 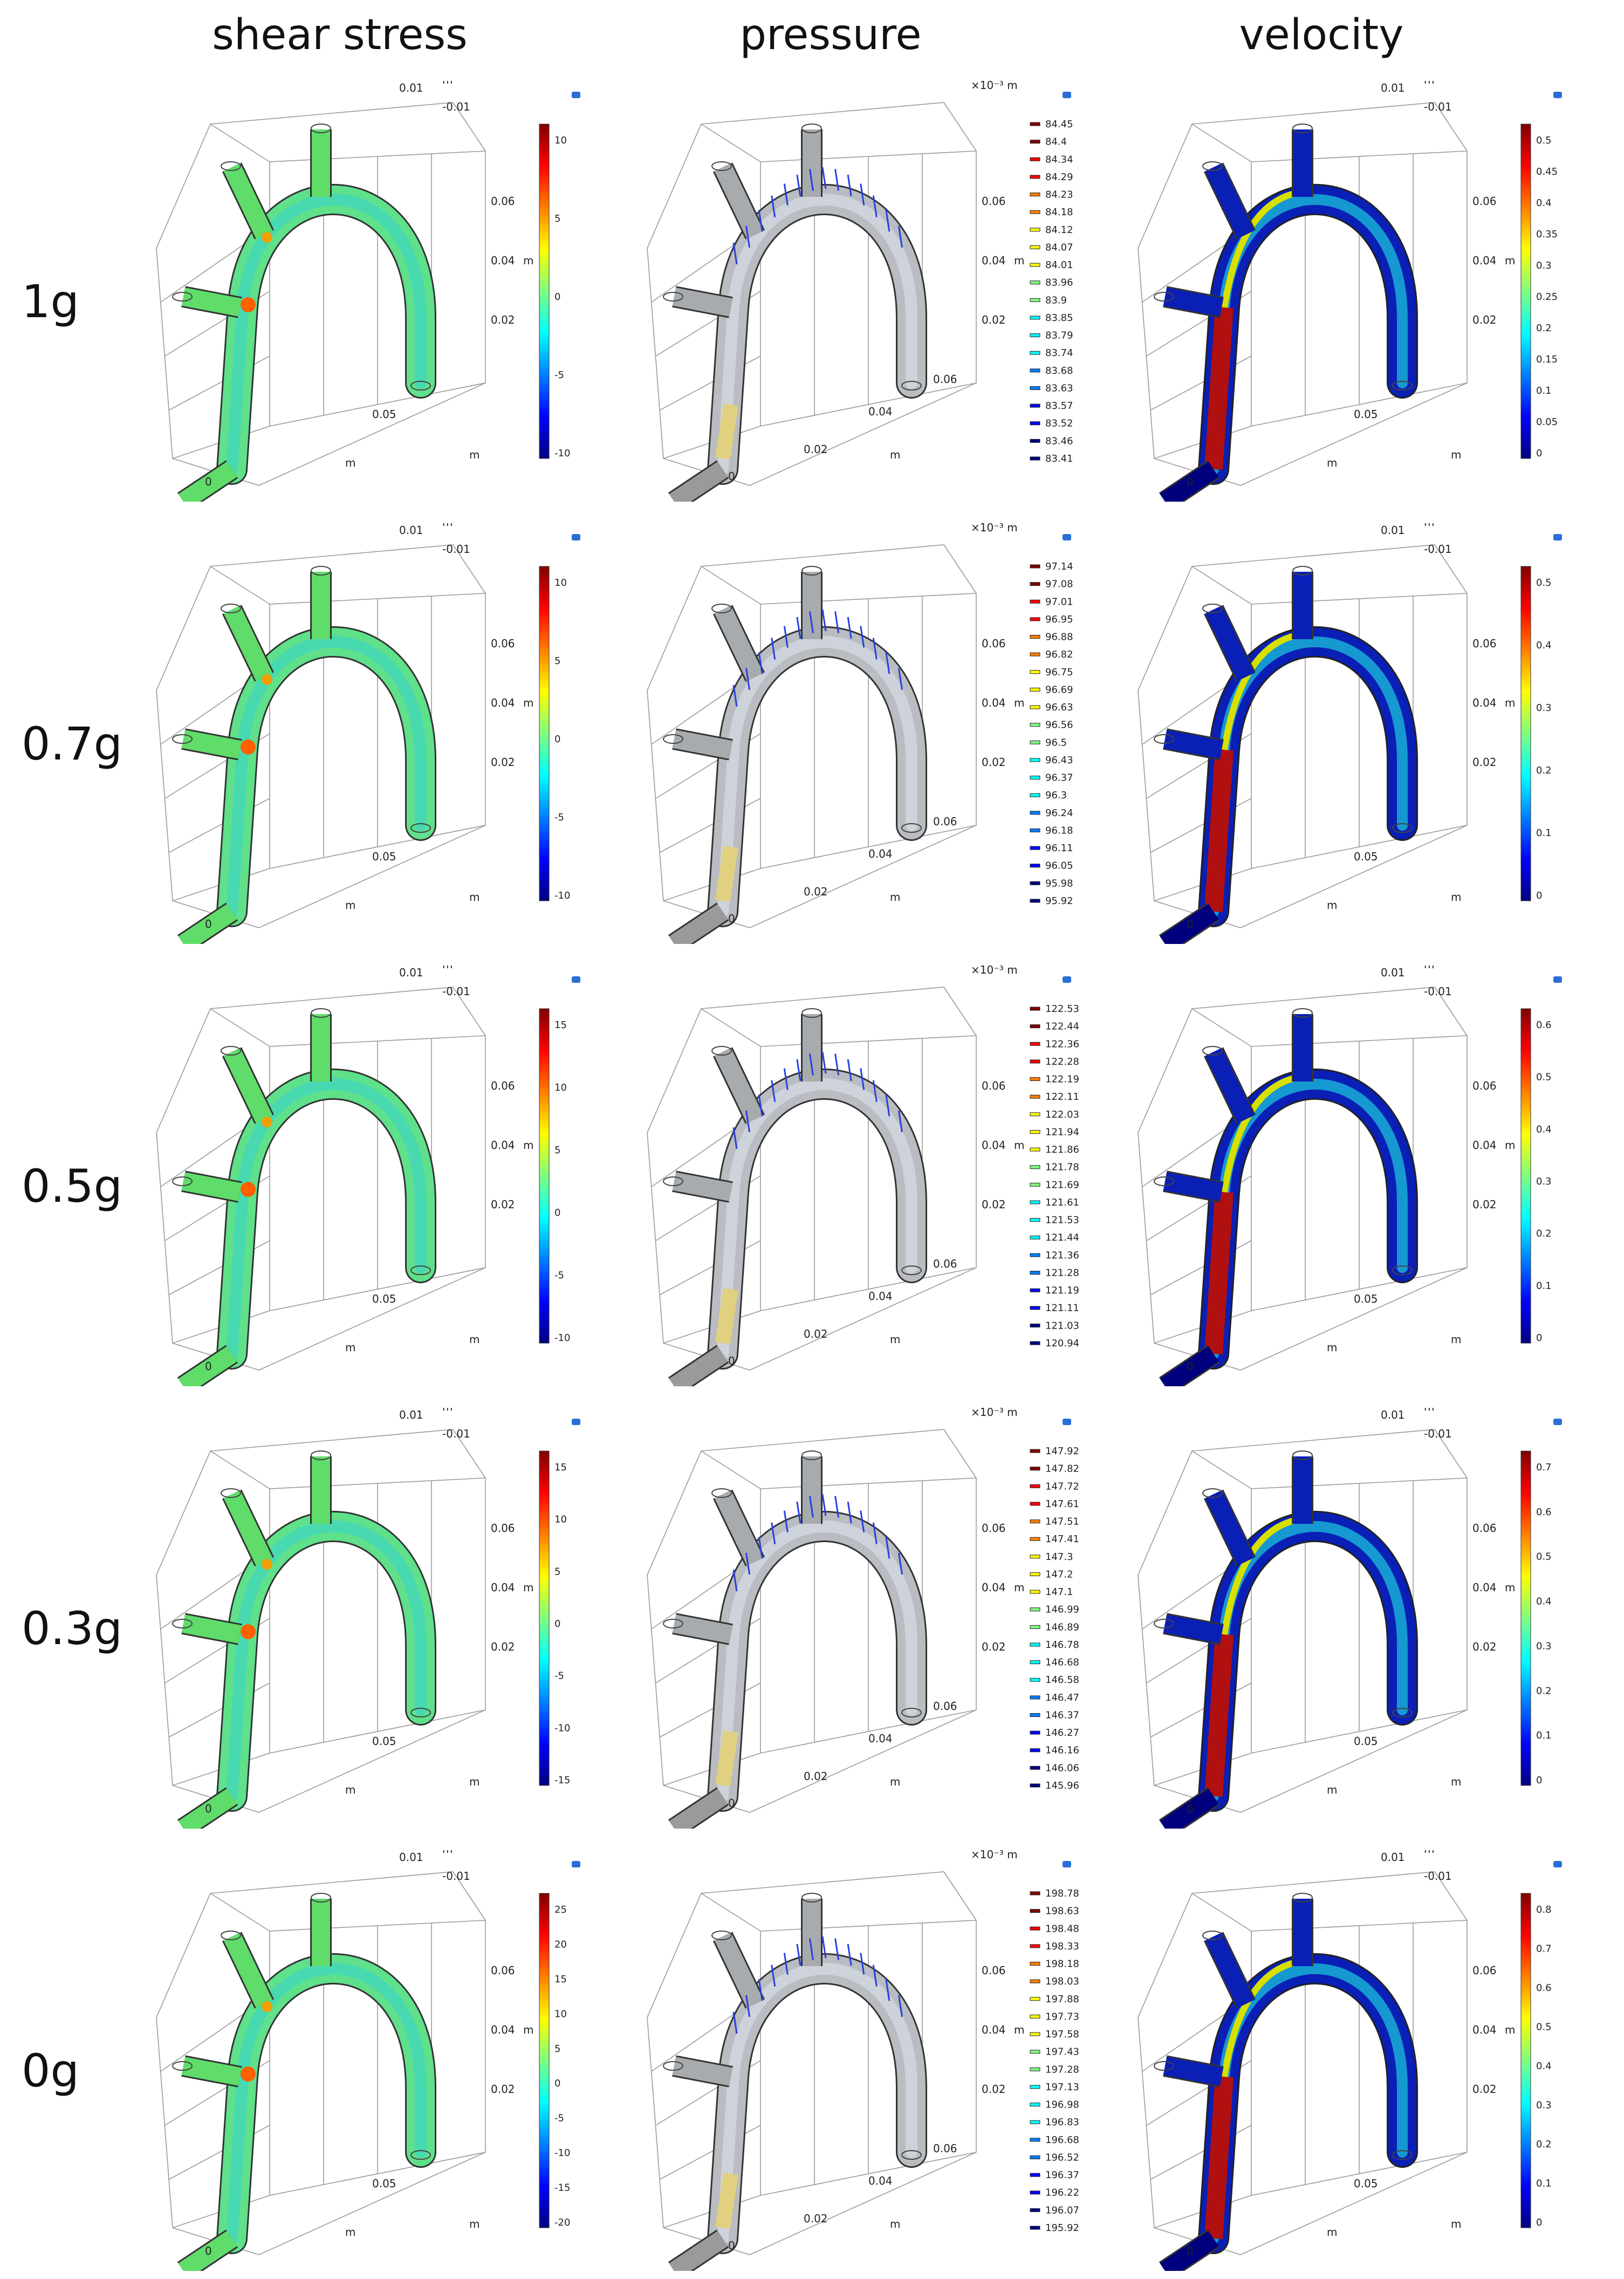 I want to click on colorbar-tick-label: 122.53, so click(x=1062, y=1009).